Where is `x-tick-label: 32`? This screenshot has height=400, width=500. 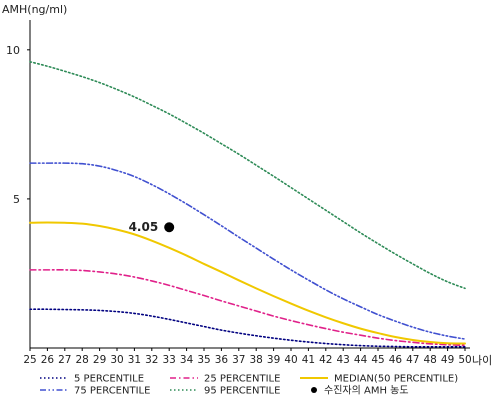
x-tick-label: 32 is located at coordinates (151, 360).